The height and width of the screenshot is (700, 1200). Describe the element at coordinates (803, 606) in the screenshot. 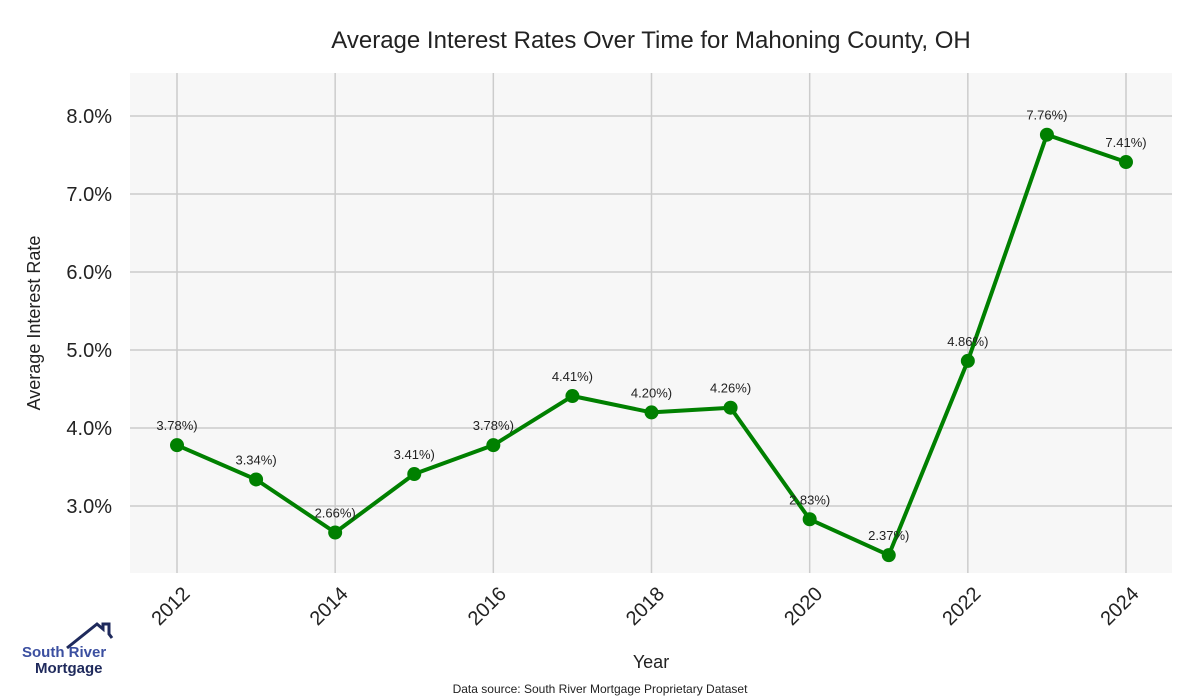

I see `x-tick-label: 2020` at that location.